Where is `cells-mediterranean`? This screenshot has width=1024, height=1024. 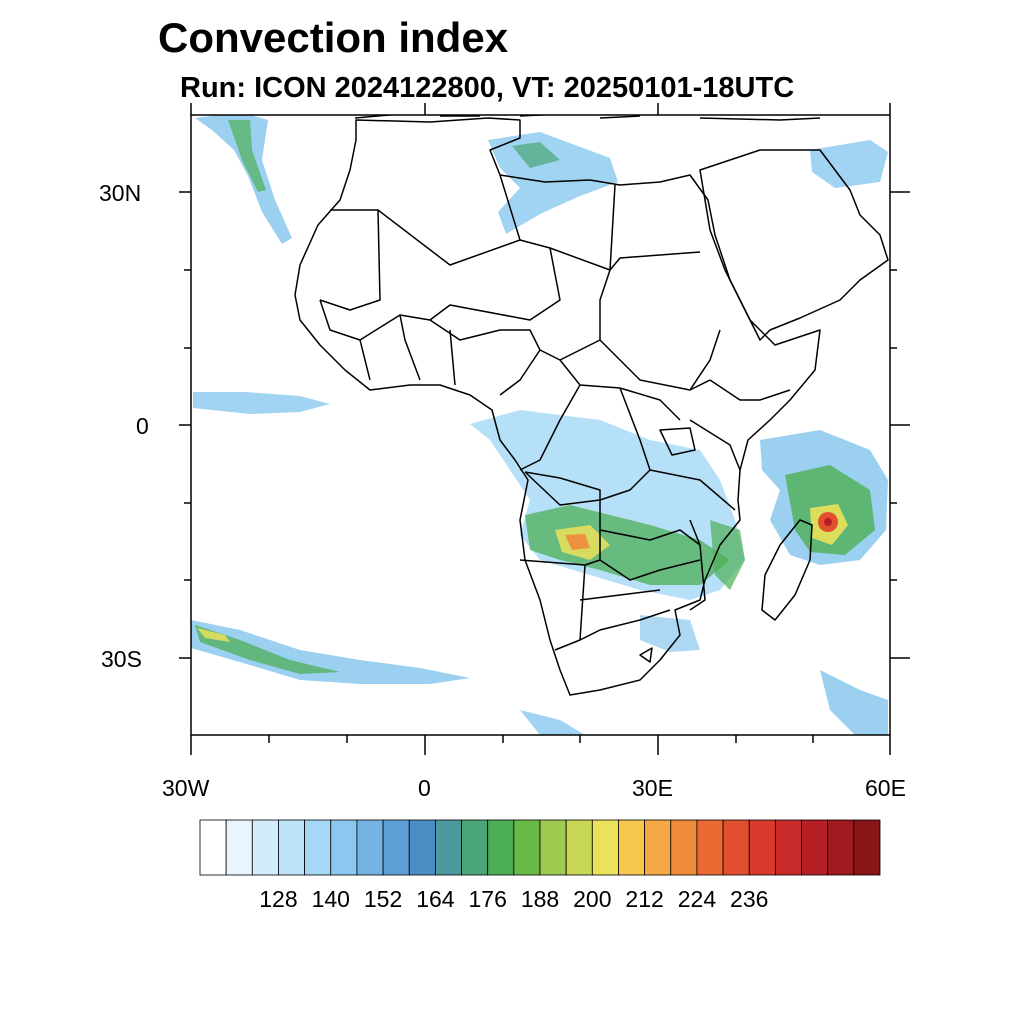
cells-mediterranean is located at coordinates (553, 183).